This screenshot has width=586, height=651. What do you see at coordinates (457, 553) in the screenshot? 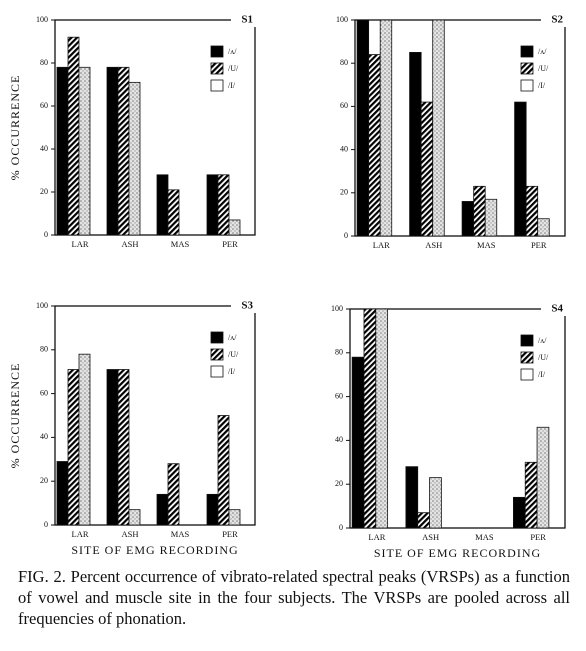
I see `x-axis-label: SITE OF EMG RECORDING` at bounding box center [457, 553].